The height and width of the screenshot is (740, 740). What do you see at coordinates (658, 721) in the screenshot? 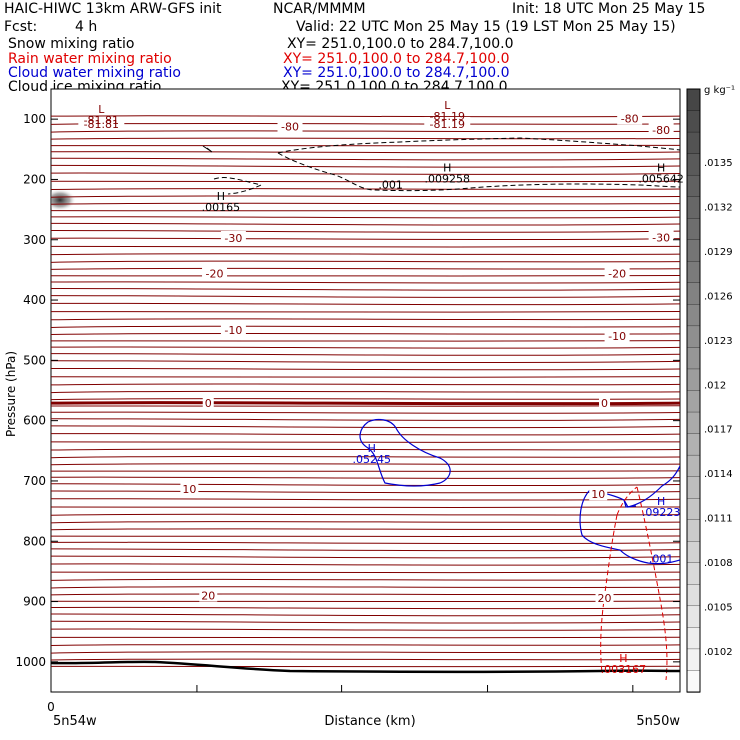
I see `x-right-label: 5n50w` at bounding box center [658, 721].